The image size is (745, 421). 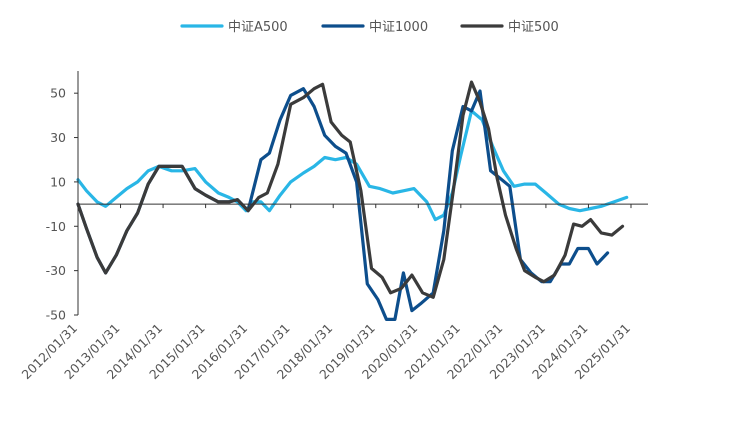 I want to click on y-tick-label: -10, so click(x=56, y=226).